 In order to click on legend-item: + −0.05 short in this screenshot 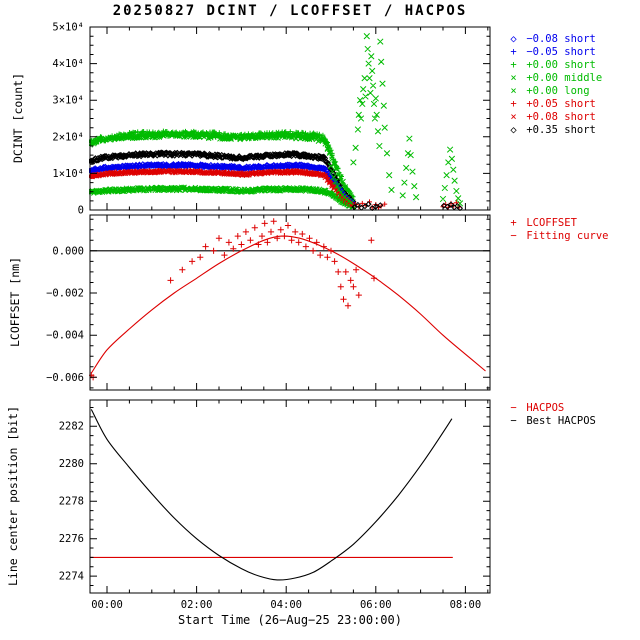, I will do `click(554, 52)`.